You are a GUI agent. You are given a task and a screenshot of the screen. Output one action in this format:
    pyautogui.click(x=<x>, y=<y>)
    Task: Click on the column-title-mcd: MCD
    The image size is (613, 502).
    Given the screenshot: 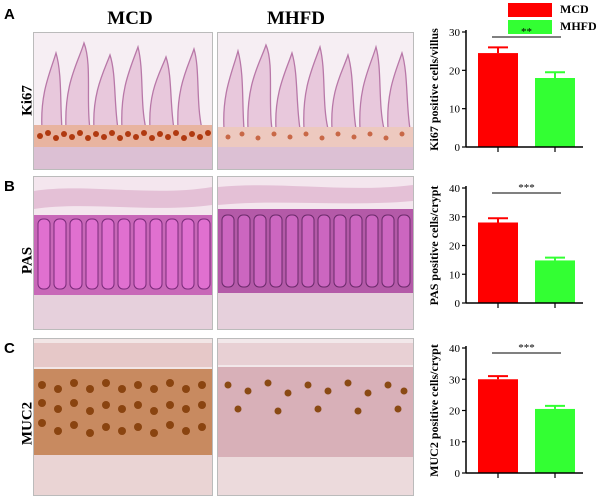 What is the action you would take?
    pyautogui.click(x=130, y=18)
    